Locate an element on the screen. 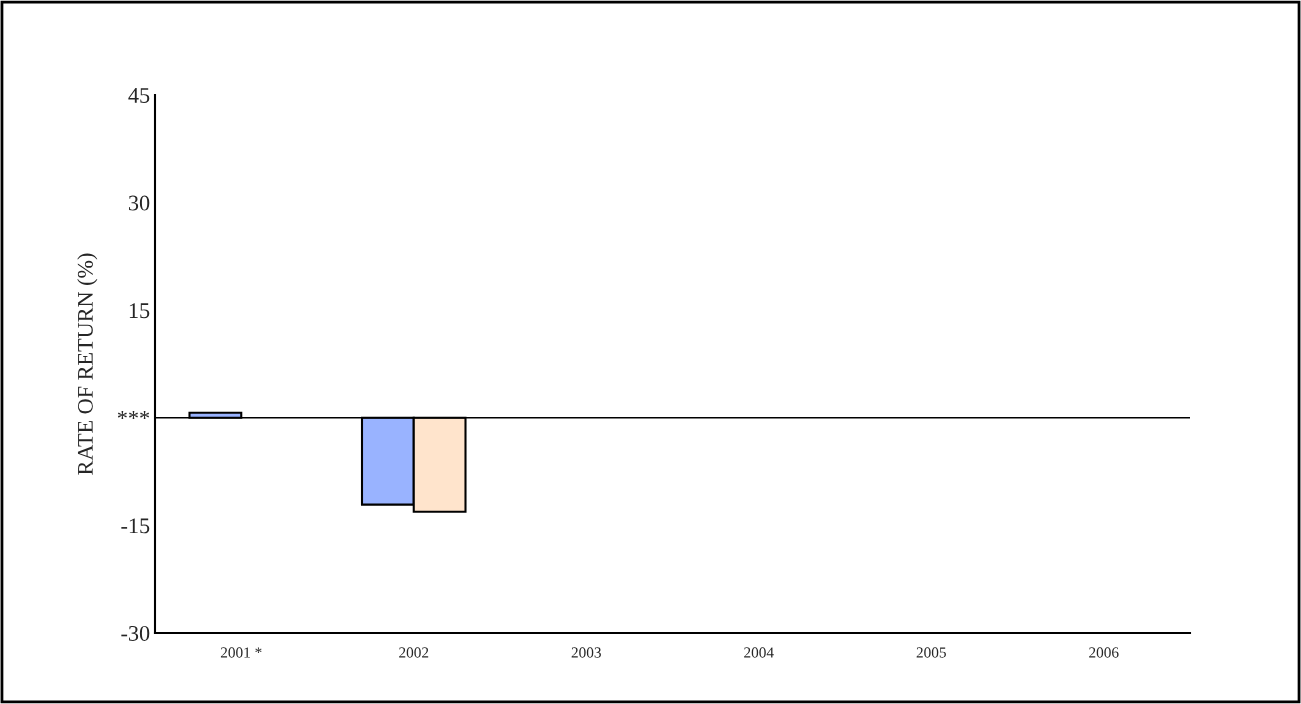 Image resolution: width=1301 pixels, height=704 pixels. y-tick-label: -30 is located at coordinates (135, 633).